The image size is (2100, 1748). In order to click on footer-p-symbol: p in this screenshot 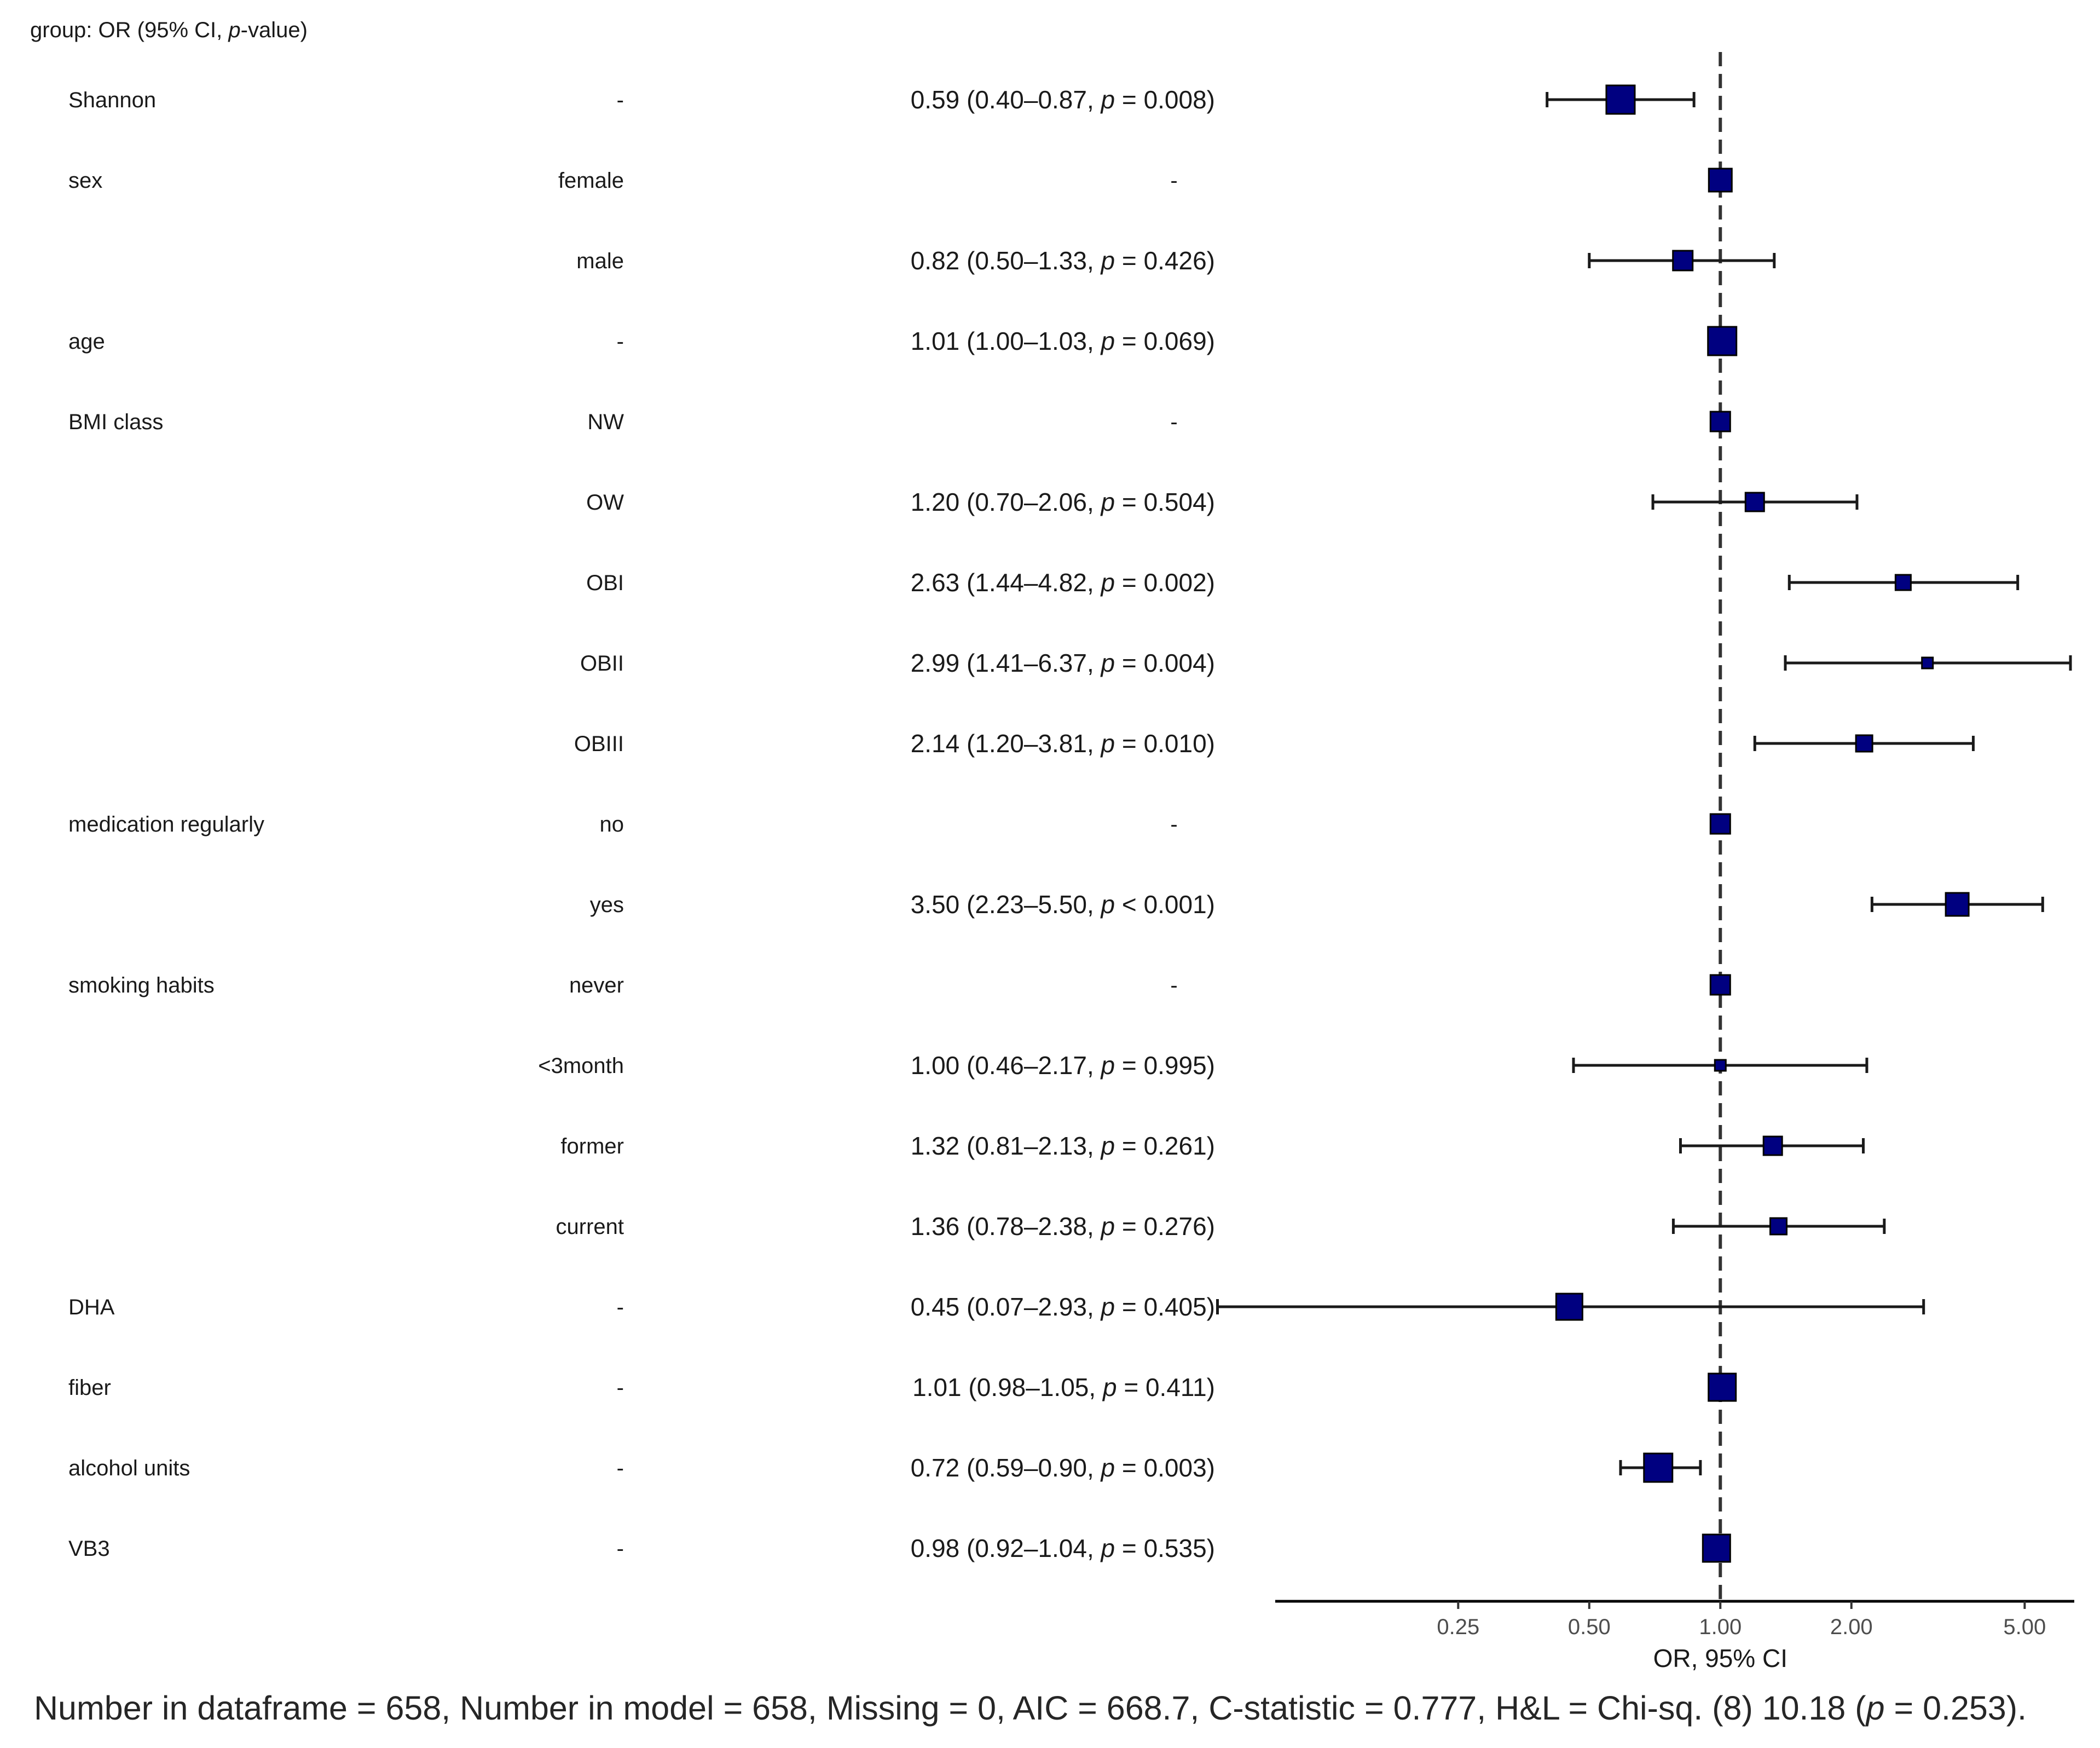, I will do `click(1875, 1708)`.